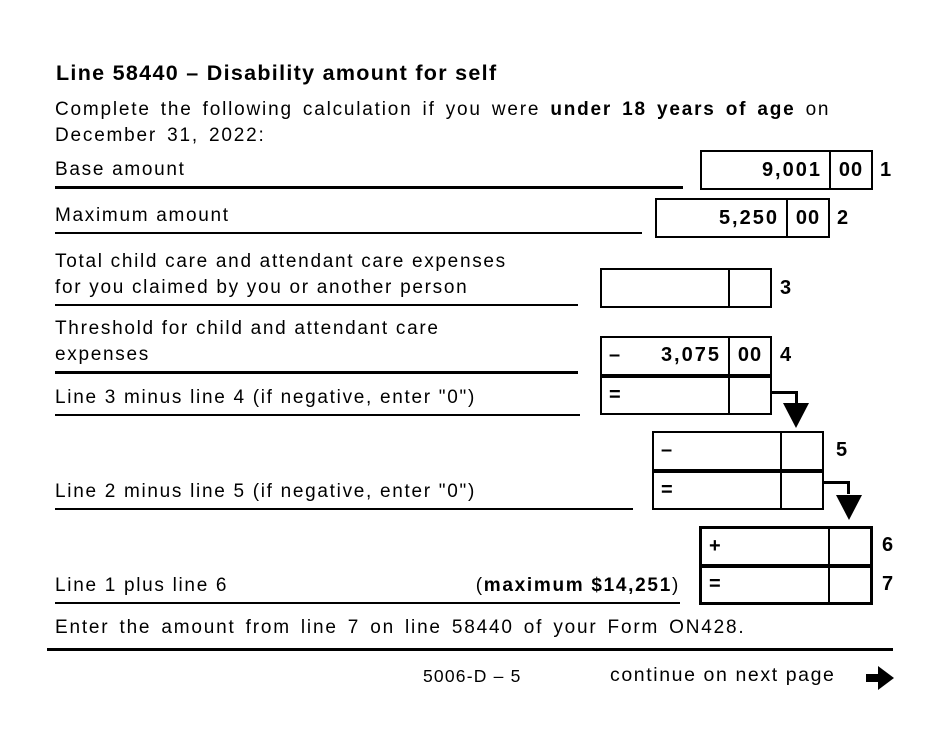  Describe the element at coordinates (348, 219) in the screenshot. I see `label-maximum-amount: Maximum amount` at that location.